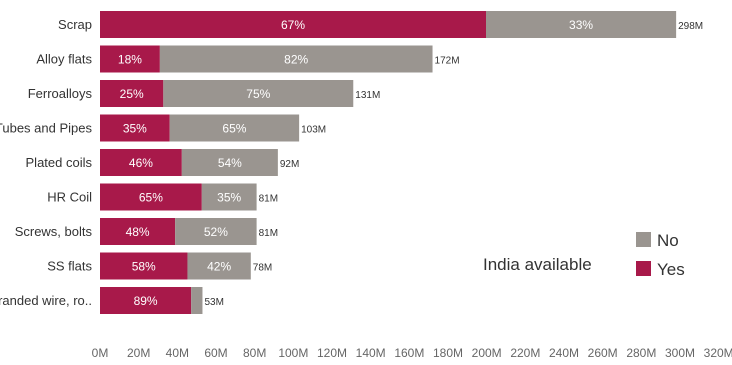 The width and height of the screenshot is (732, 365). I want to click on category-label: SS flats, so click(69, 266).